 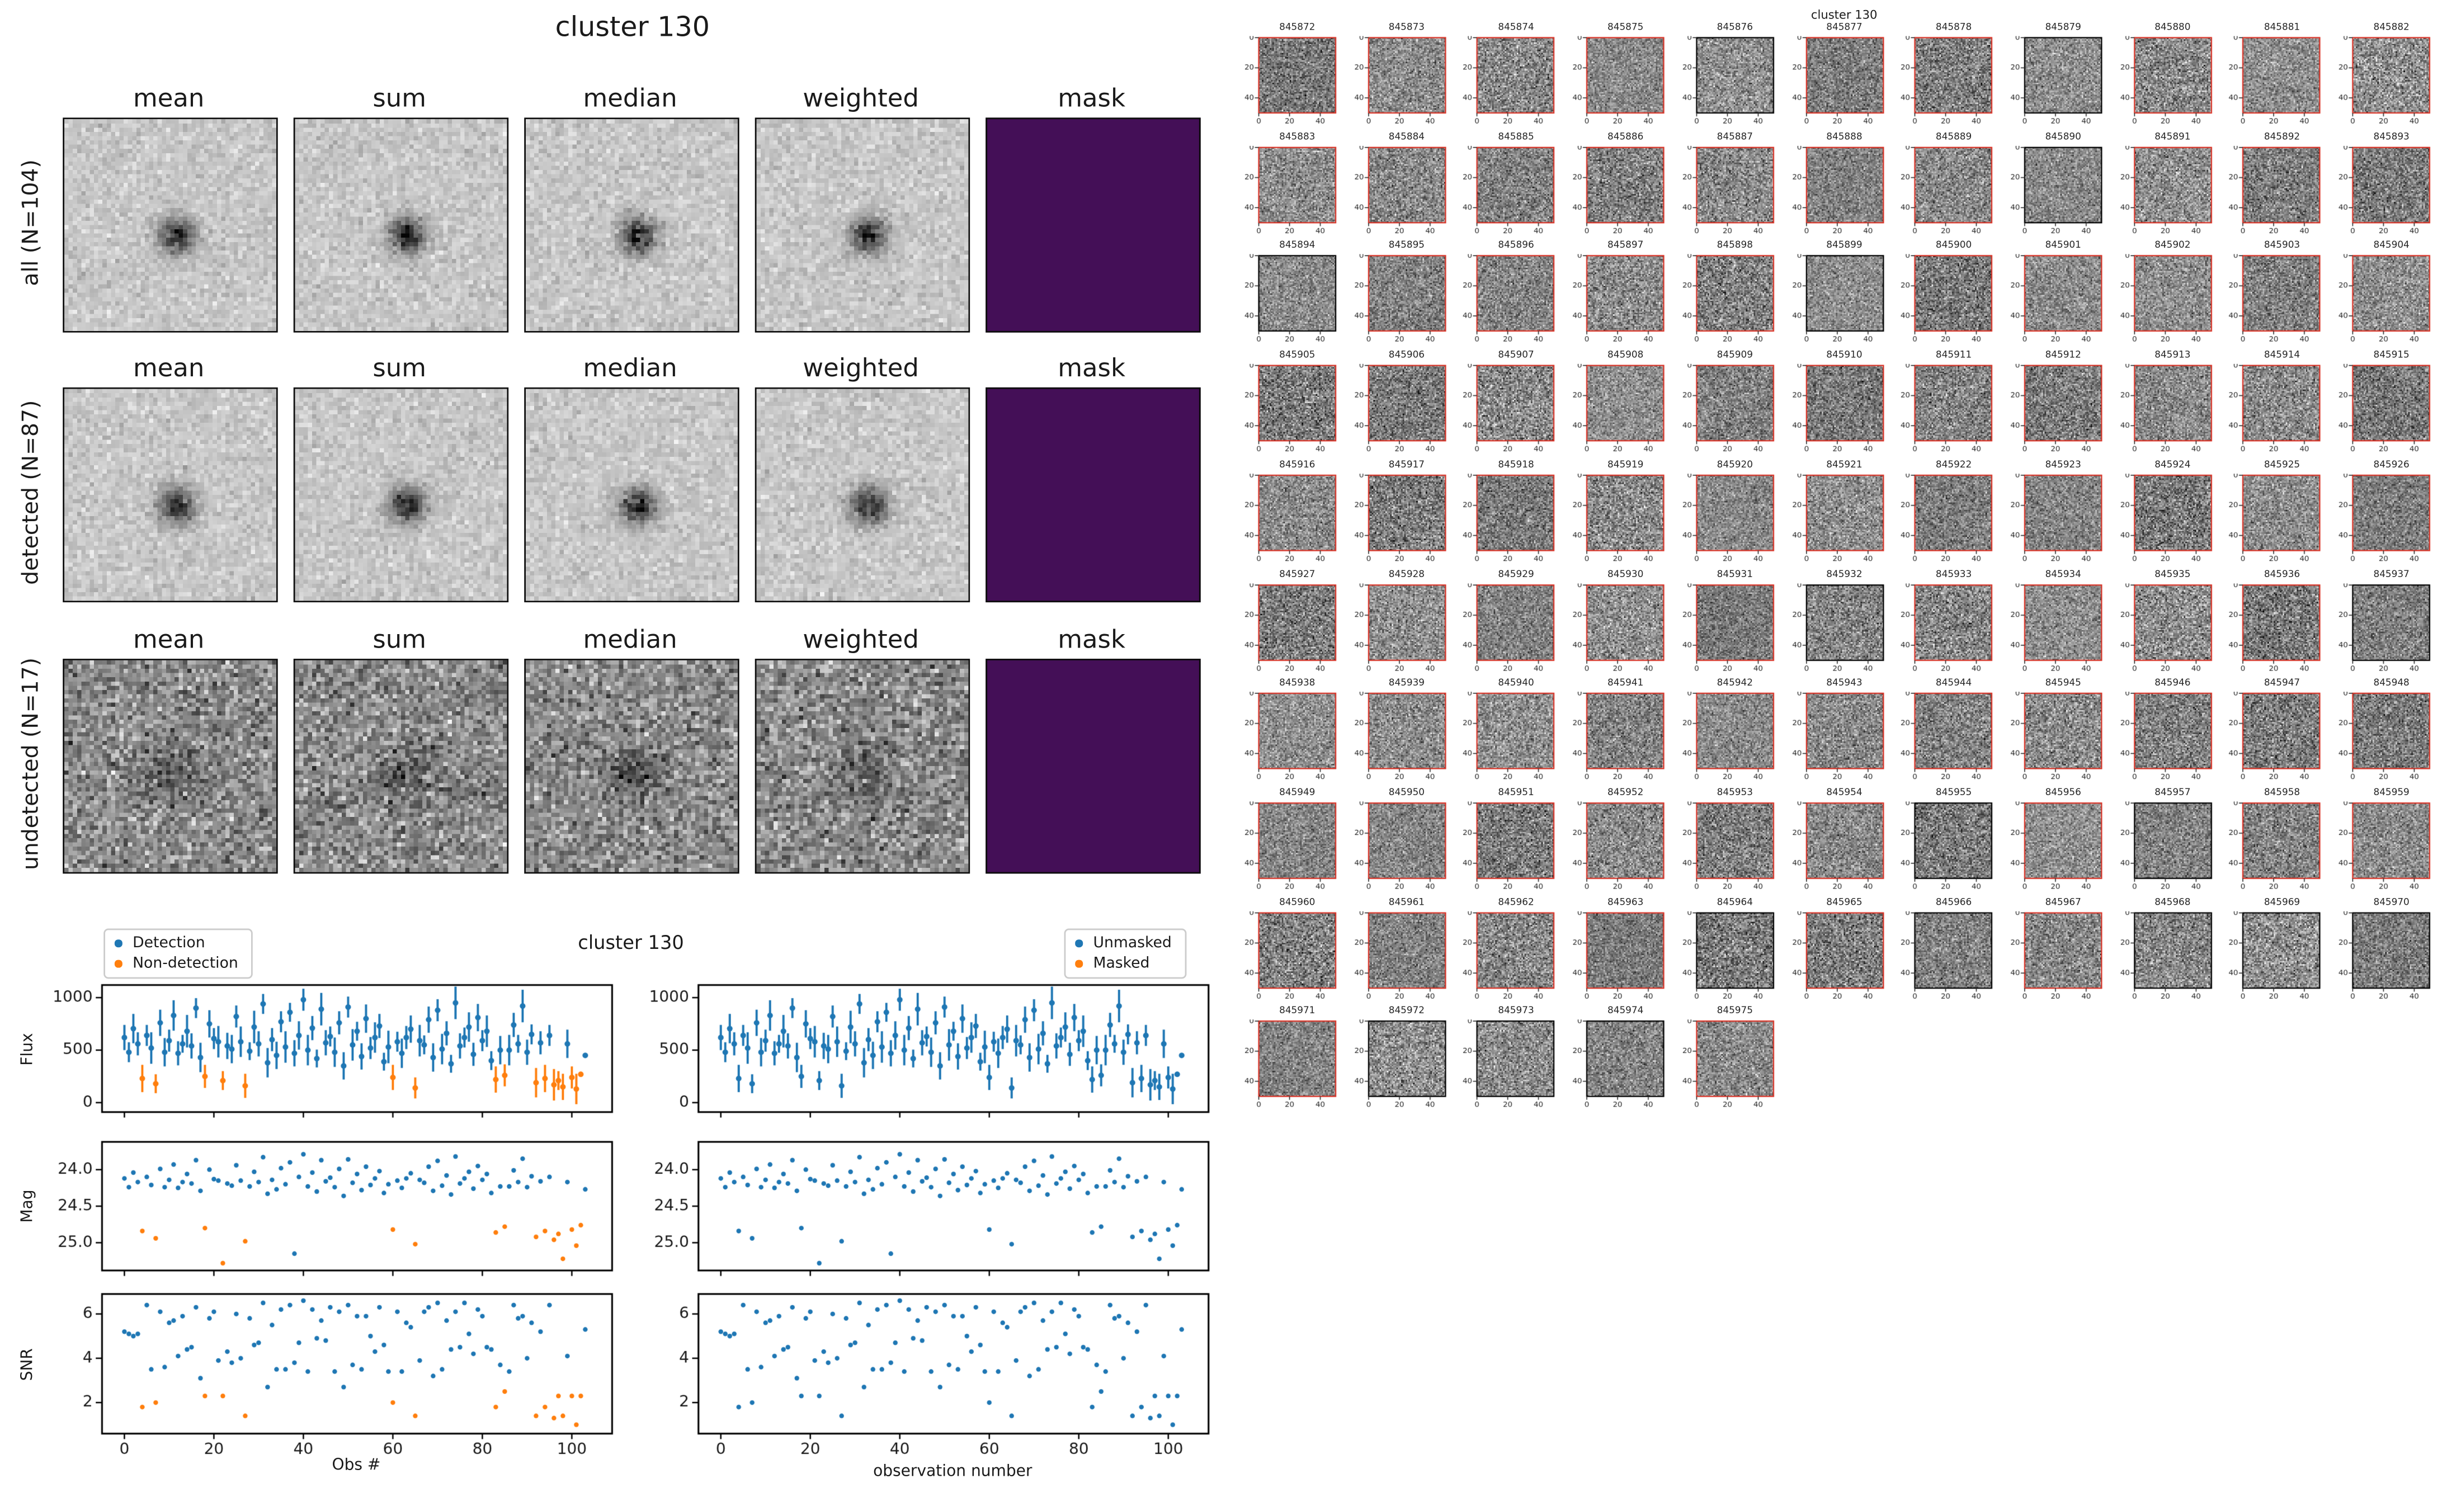 What do you see at coordinates (2391, 792) in the screenshot?
I see `cutout-id-label: 845959` at bounding box center [2391, 792].